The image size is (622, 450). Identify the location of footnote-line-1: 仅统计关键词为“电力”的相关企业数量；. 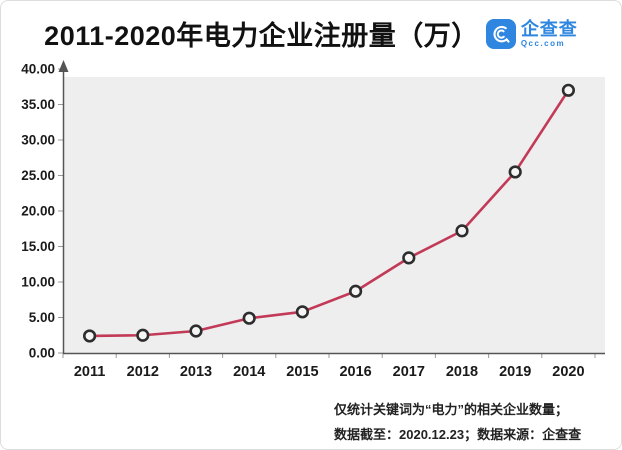
(451, 409).